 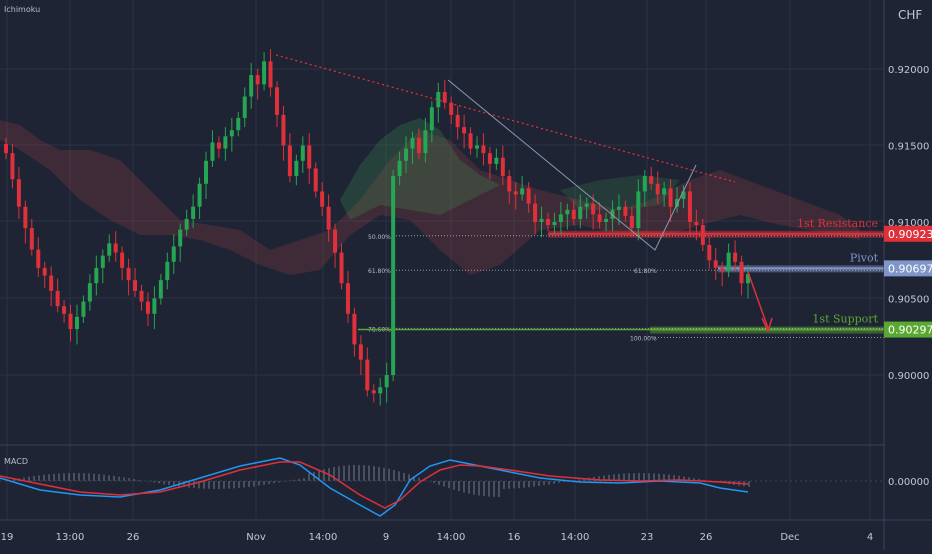 What do you see at coordinates (870, 537) in the screenshot?
I see `time-tick-label: 4` at bounding box center [870, 537].